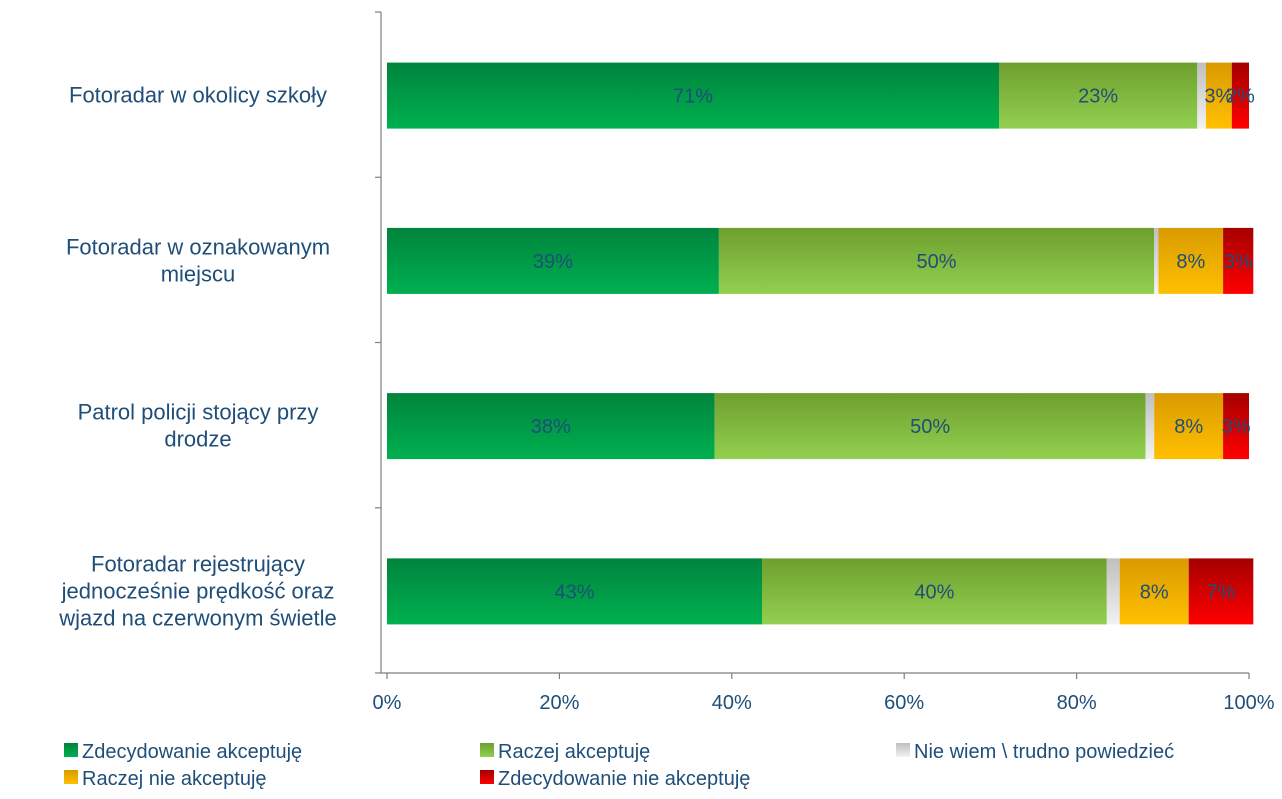 The width and height of the screenshot is (1282, 799). Describe the element at coordinates (624, 779) in the screenshot. I see `legend-label: Zdecydowanie nie akceptuję` at that location.